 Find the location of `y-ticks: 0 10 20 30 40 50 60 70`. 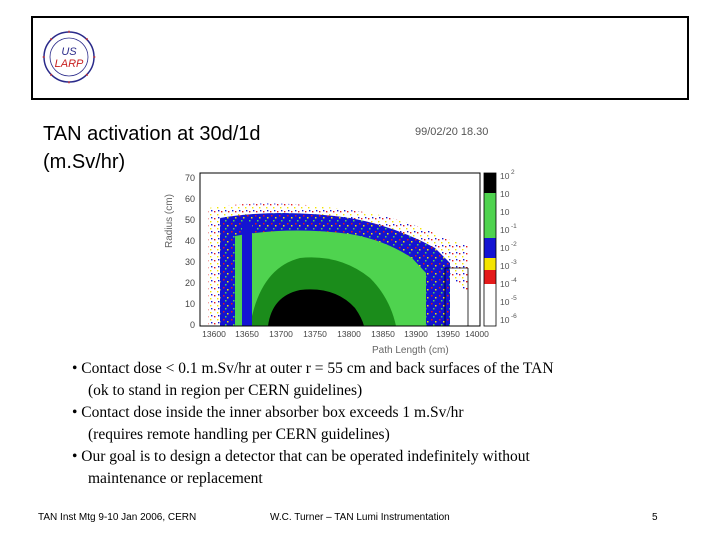

y-ticks: 0 10 20 30 40 50 60 70 is located at coordinates (190, 251).